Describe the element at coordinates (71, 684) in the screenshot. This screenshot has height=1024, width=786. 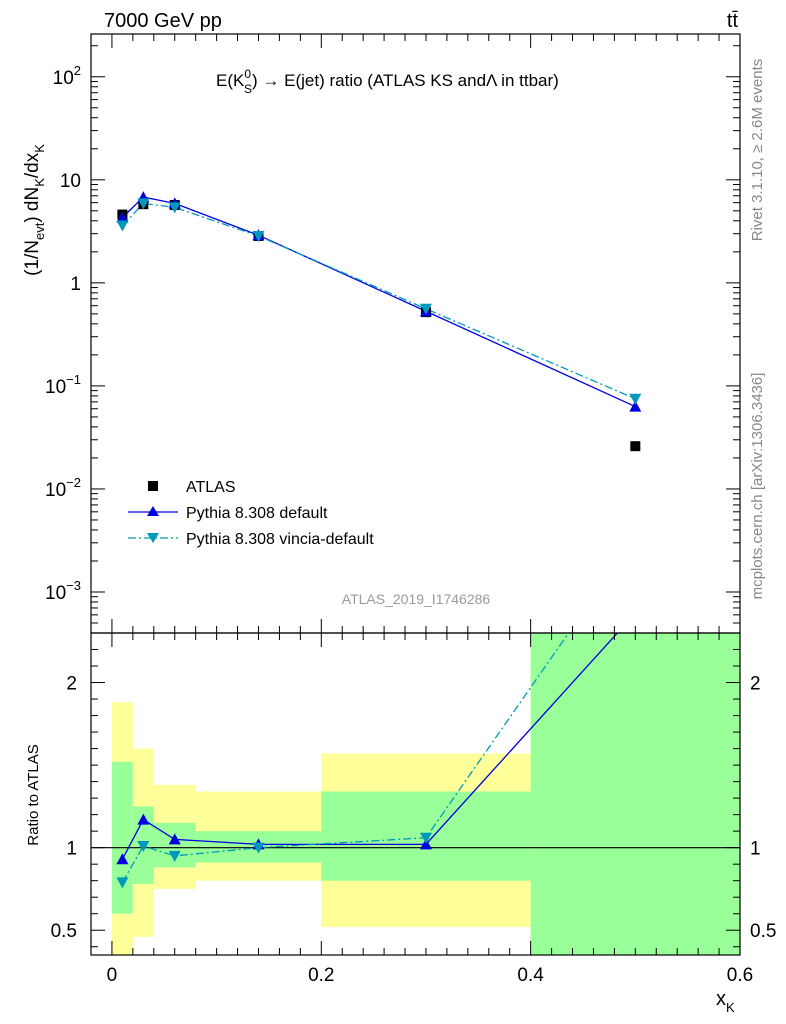
I see `ratio-y-tick-label-left-2: 2` at that location.